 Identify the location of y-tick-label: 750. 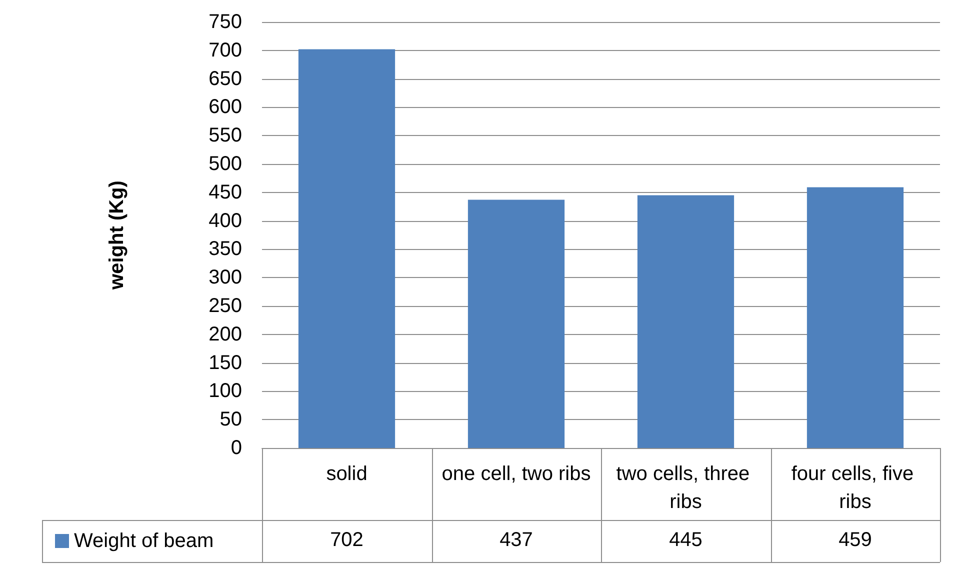
(225, 22).